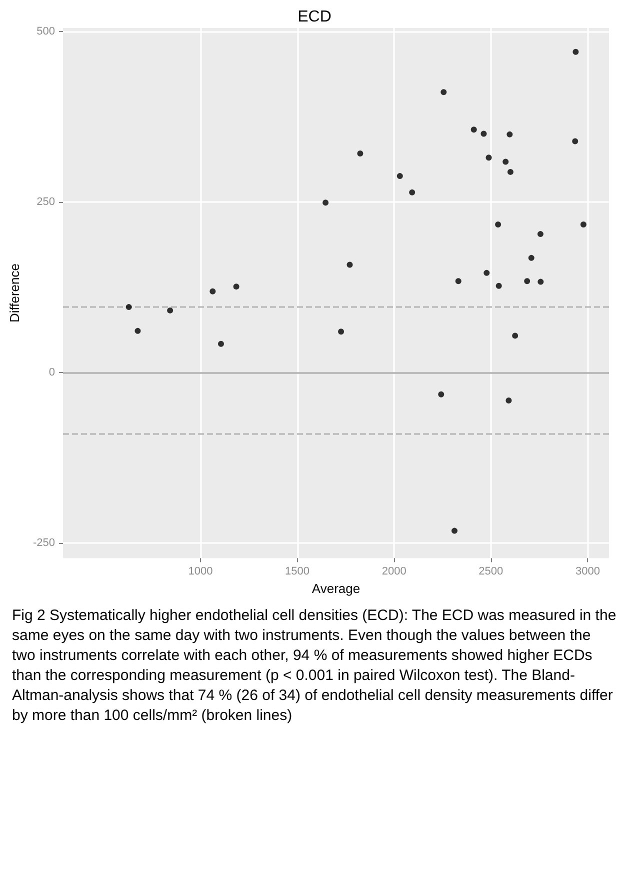 The image size is (629, 889). What do you see at coordinates (336, 588) in the screenshot?
I see `x-axis-title: Average` at bounding box center [336, 588].